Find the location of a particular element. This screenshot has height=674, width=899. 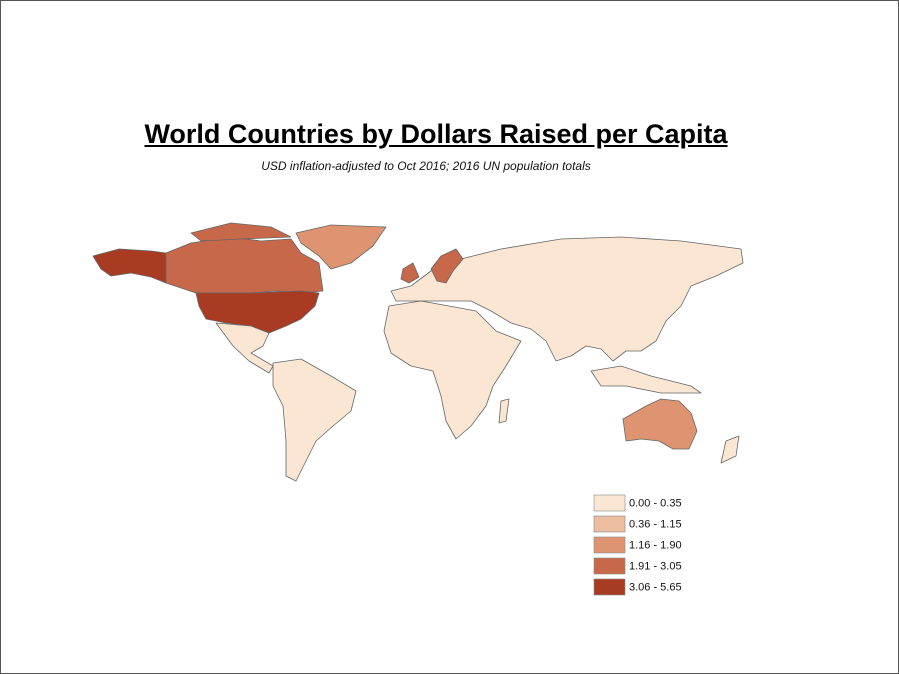

legend-label: 1.91 - 3.05 is located at coordinates (655, 566).